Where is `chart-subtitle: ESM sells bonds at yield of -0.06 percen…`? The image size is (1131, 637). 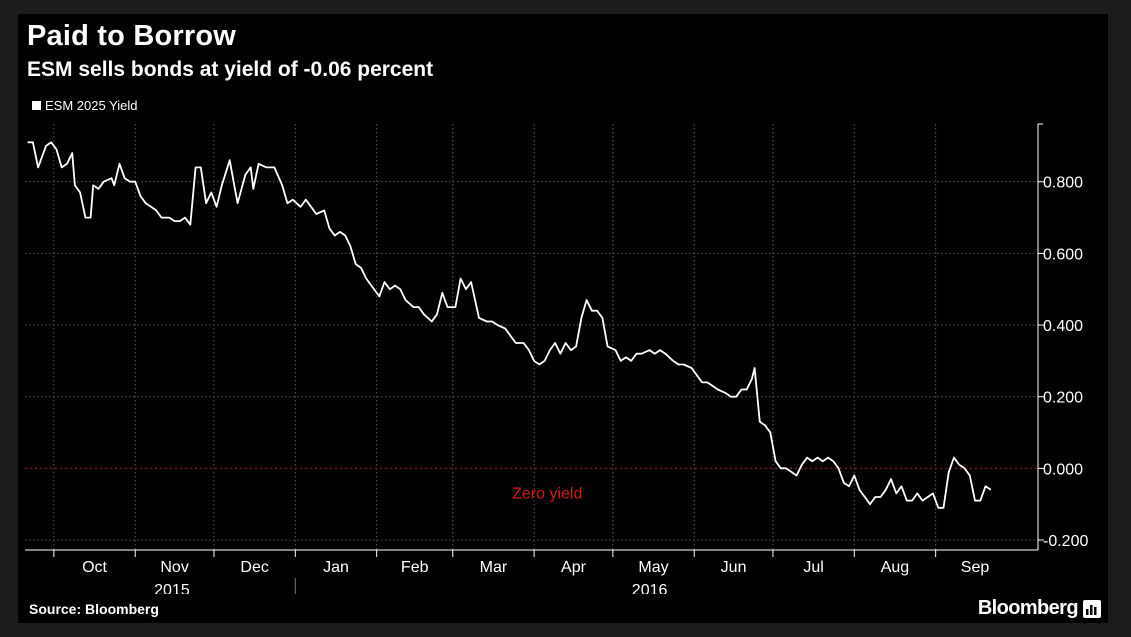
chart-subtitle: ESM sells bonds at yield of -0.06 percen… is located at coordinates (230, 69).